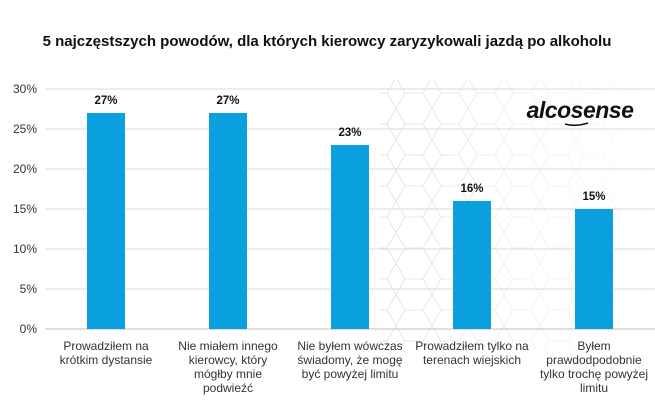  What do you see at coordinates (29, 289) in the screenshot?
I see `y-tick-label: 5%` at bounding box center [29, 289].